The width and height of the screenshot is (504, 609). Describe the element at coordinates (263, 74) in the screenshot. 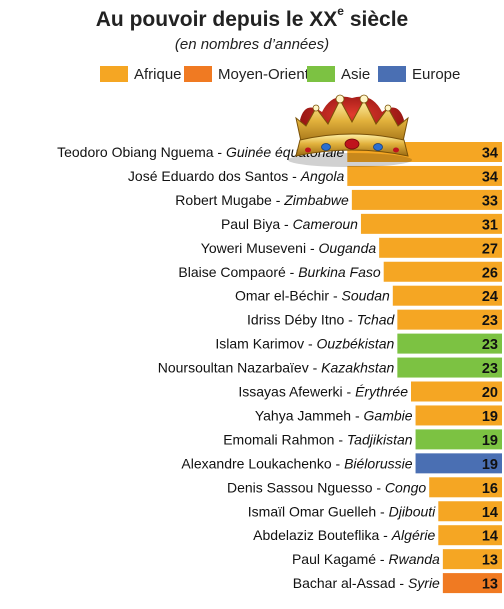

I see `legend-label-moyen-orient: Moyen-Orient` at that location.